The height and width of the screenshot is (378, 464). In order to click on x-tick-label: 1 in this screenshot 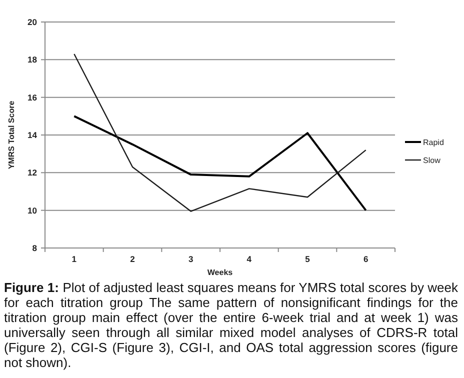, I will do `click(74, 259)`.